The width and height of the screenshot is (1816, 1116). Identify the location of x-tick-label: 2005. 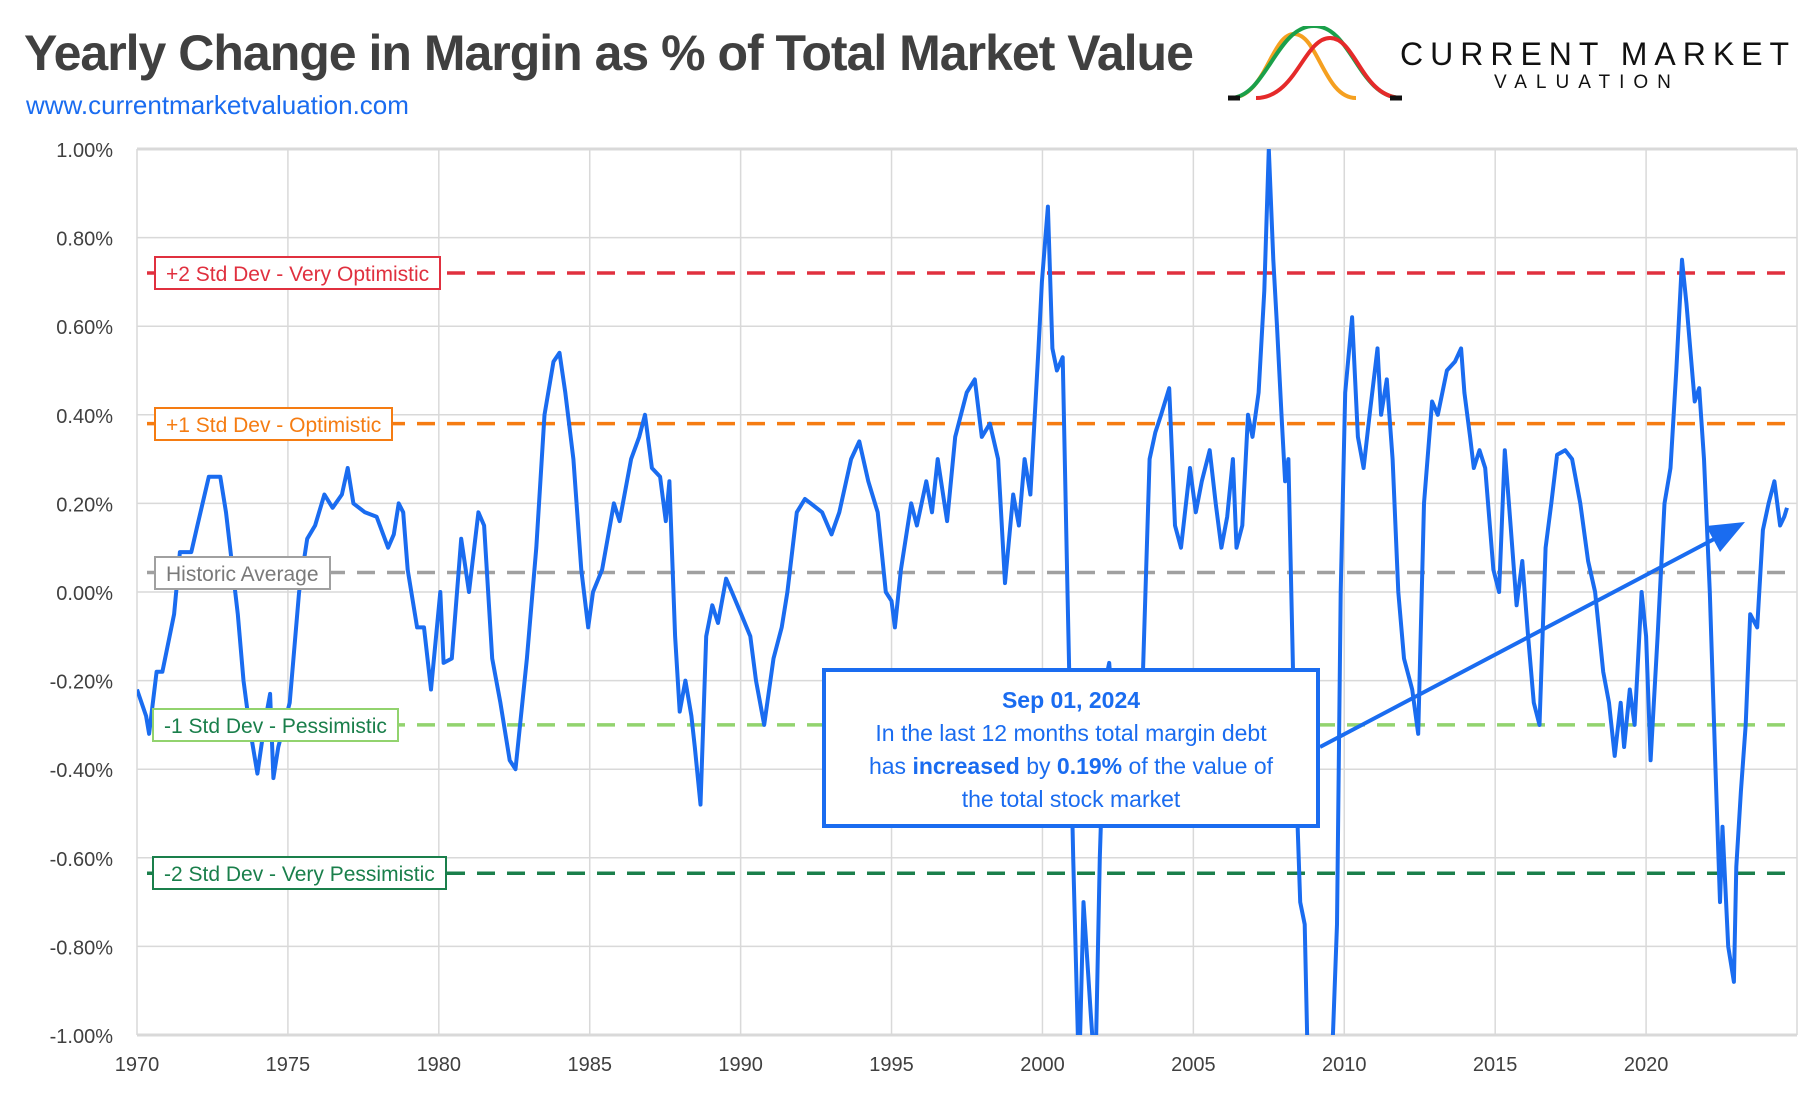
(1193, 1065).